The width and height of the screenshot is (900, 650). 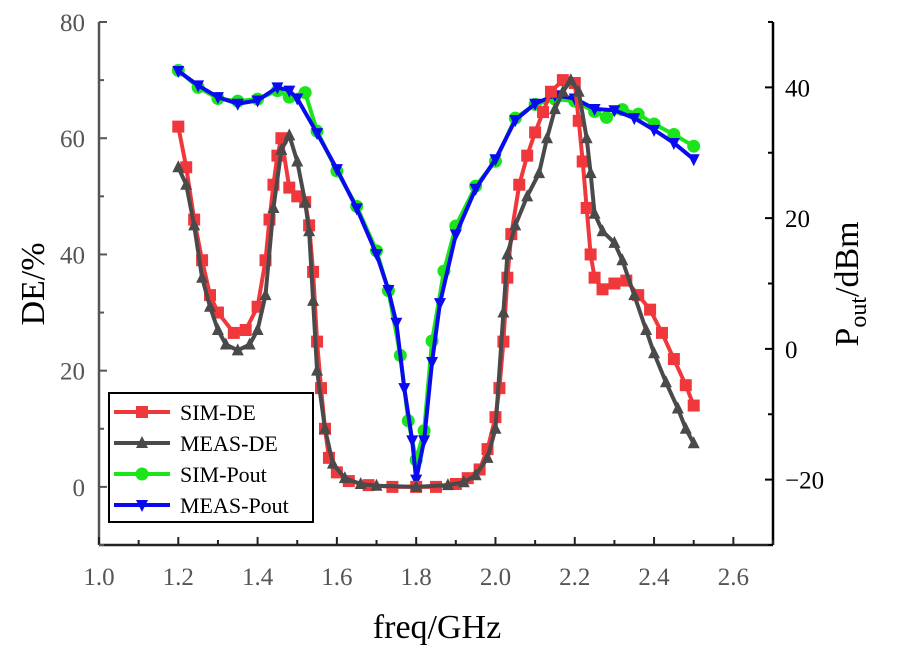 What do you see at coordinates (258, 577) in the screenshot?
I see `x-tick-label: 1.4` at bounding box center [258, 577].